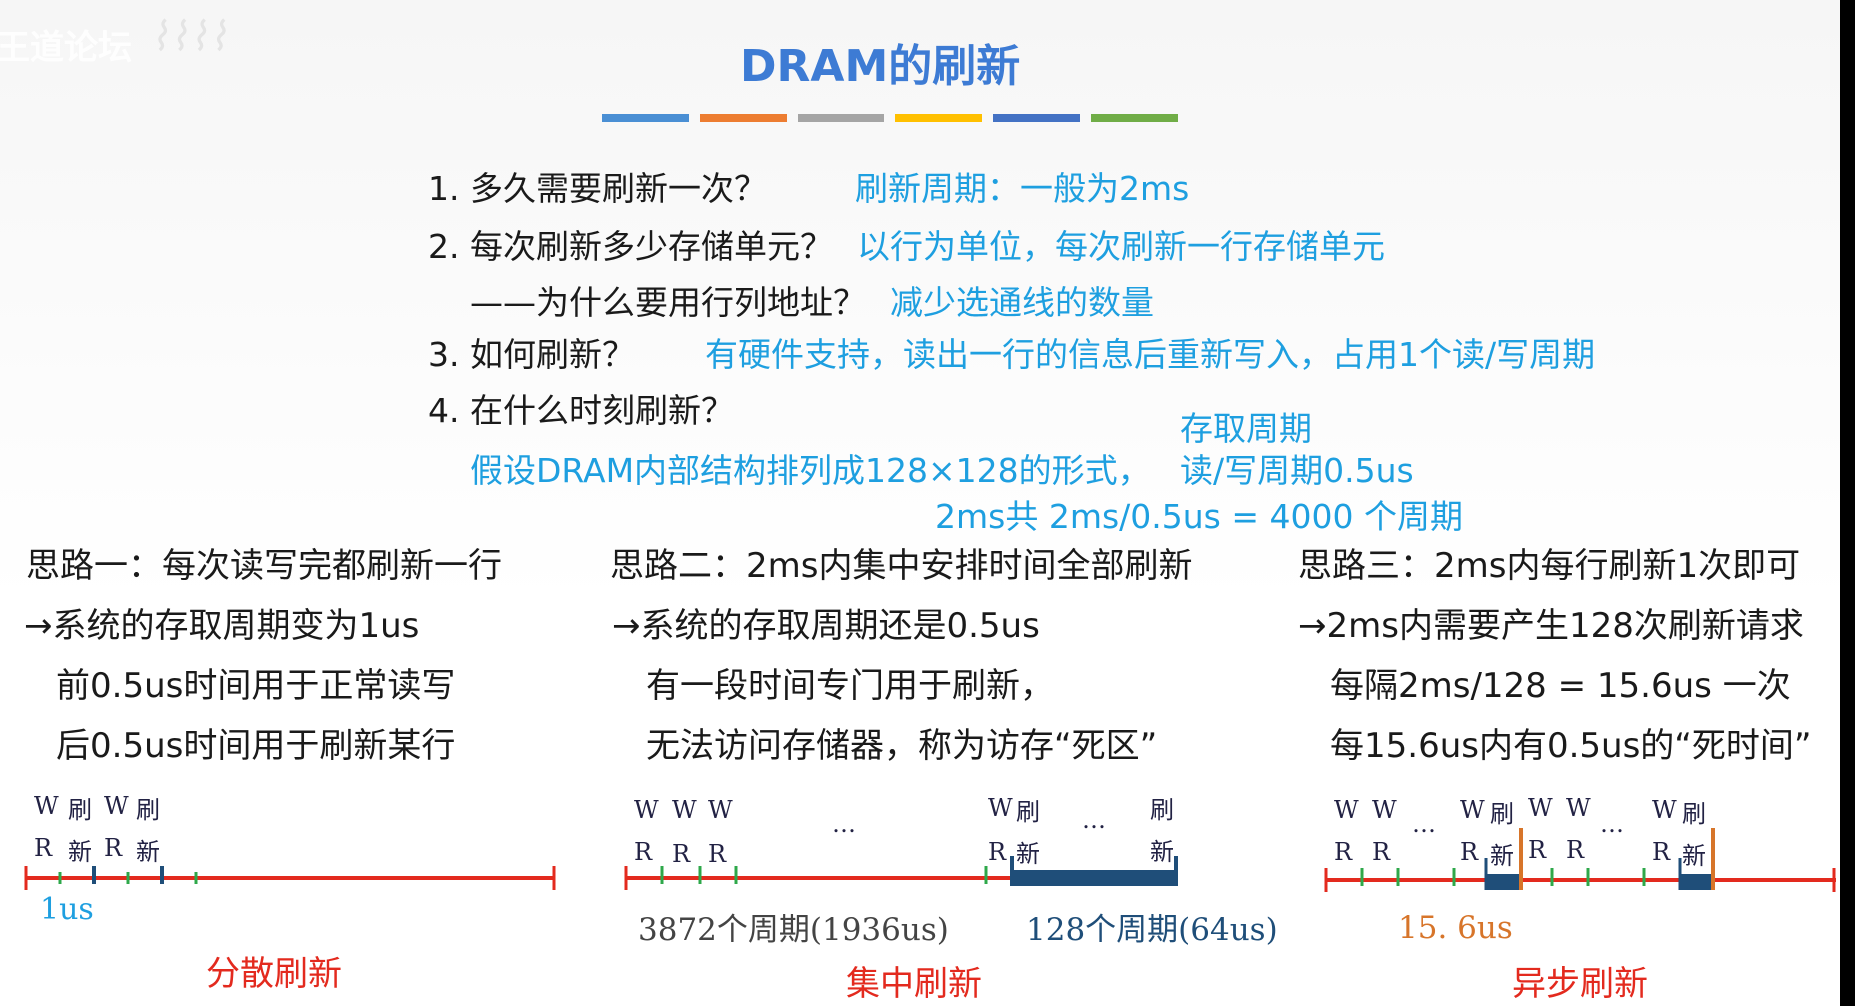 The height and width of the screenshot is (1006, 1855). What do you see at coordinates (1384, 810) in the screenshot?
I see `d3-w2: W` at bounding box center [1384, 810].